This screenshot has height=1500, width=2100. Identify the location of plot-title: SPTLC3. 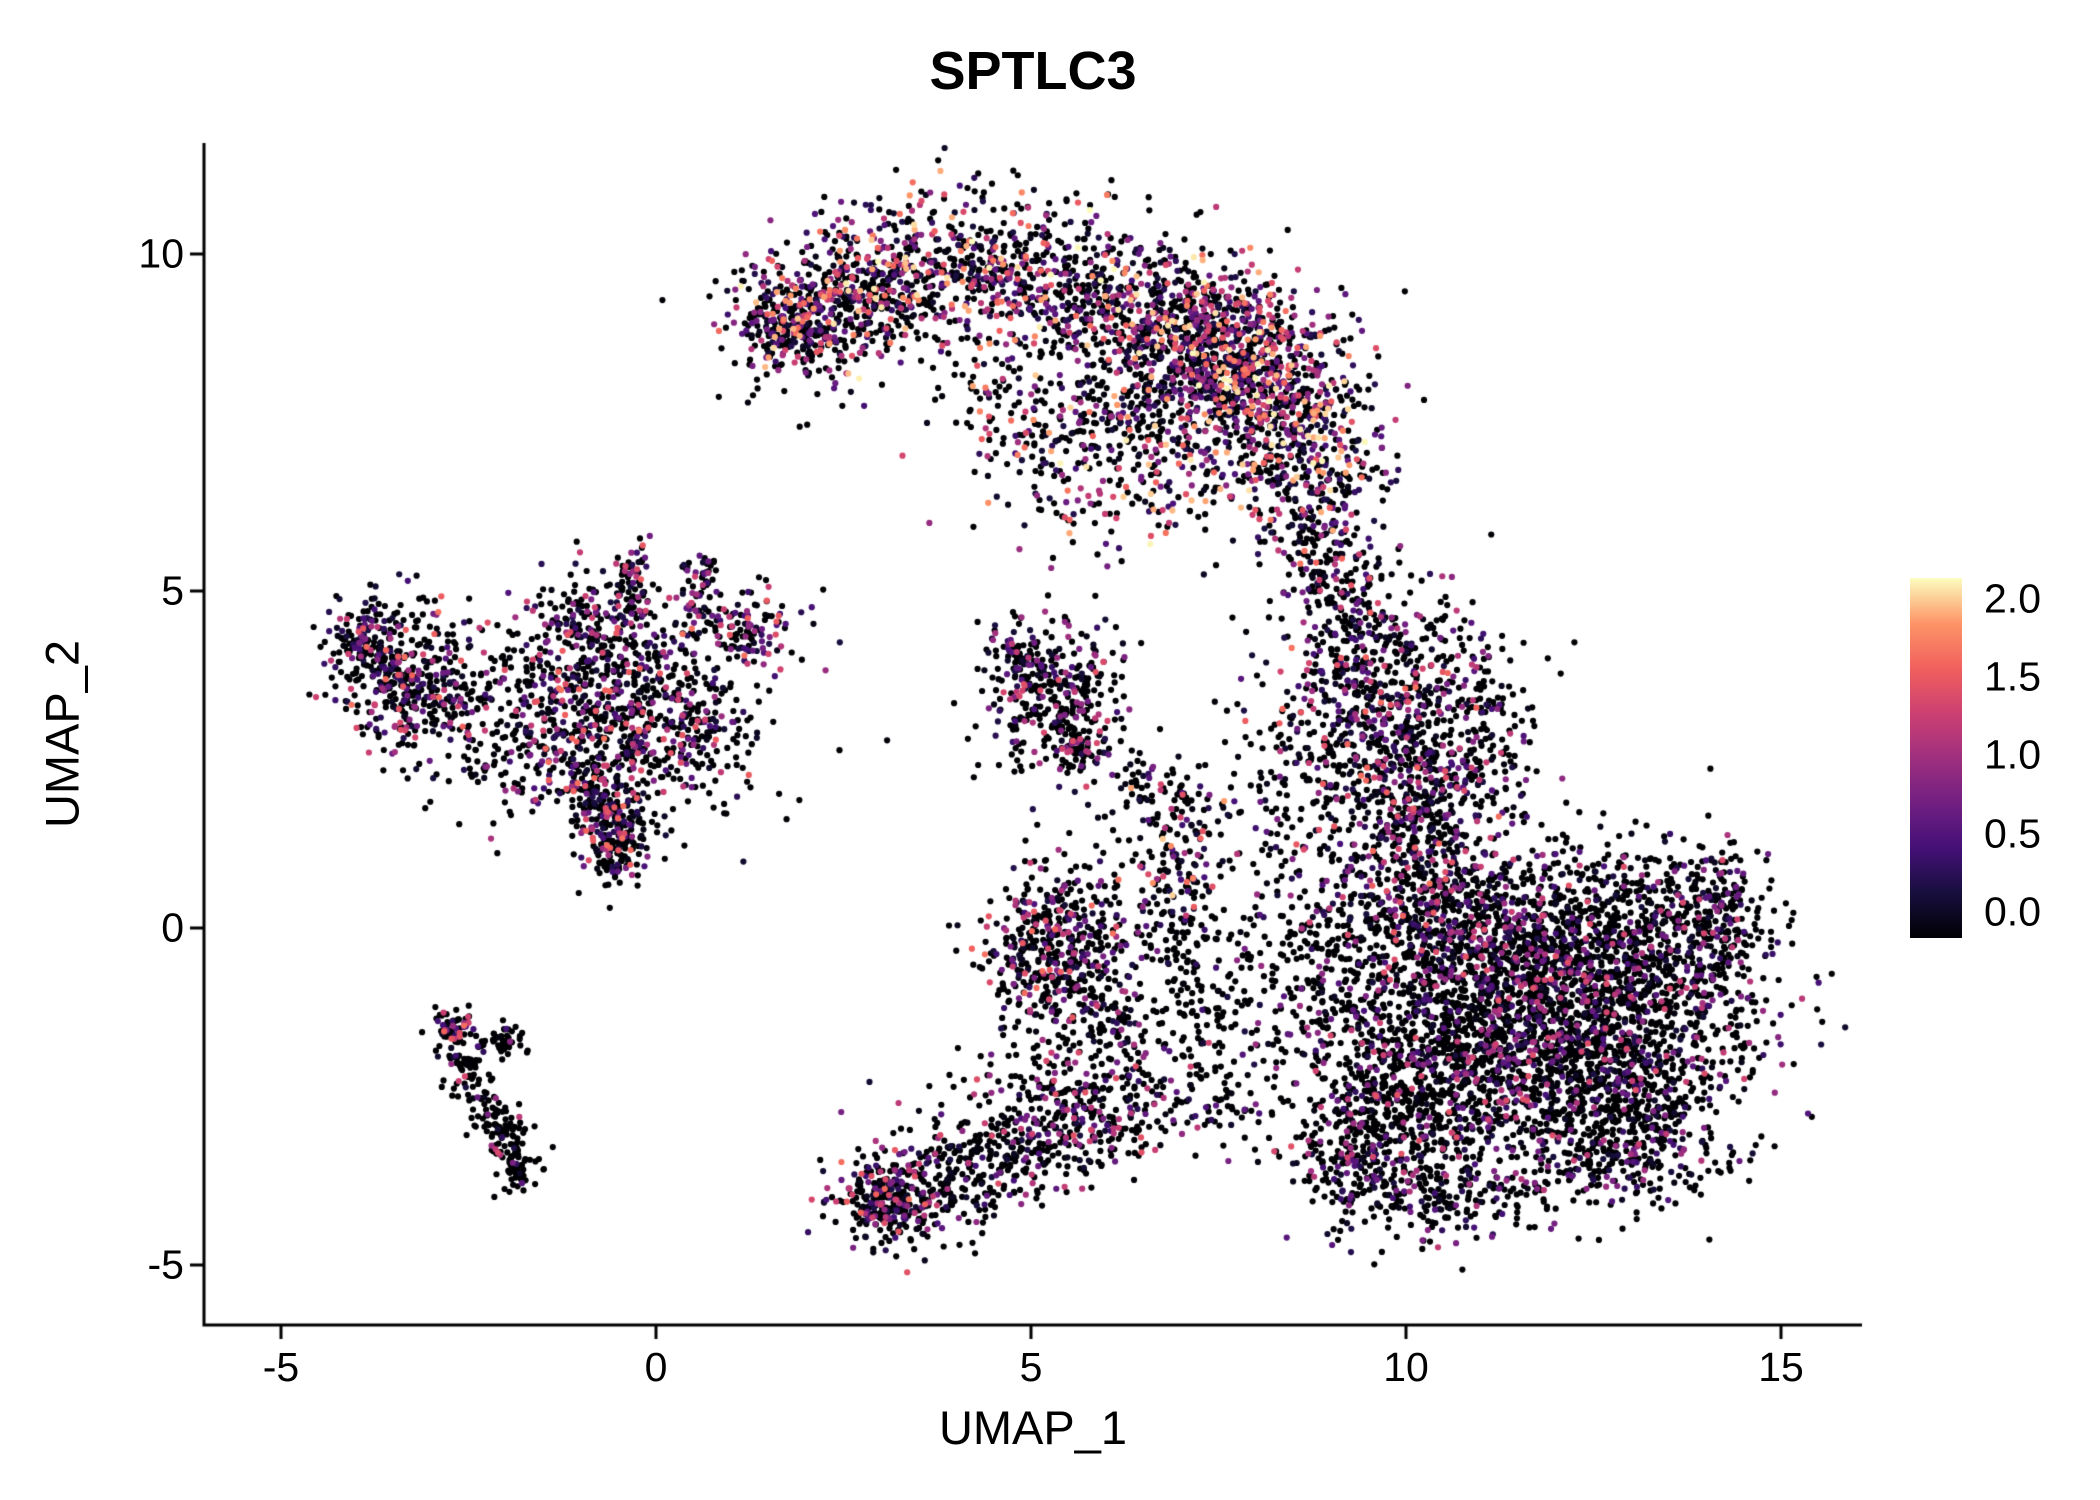
(1033, 71).